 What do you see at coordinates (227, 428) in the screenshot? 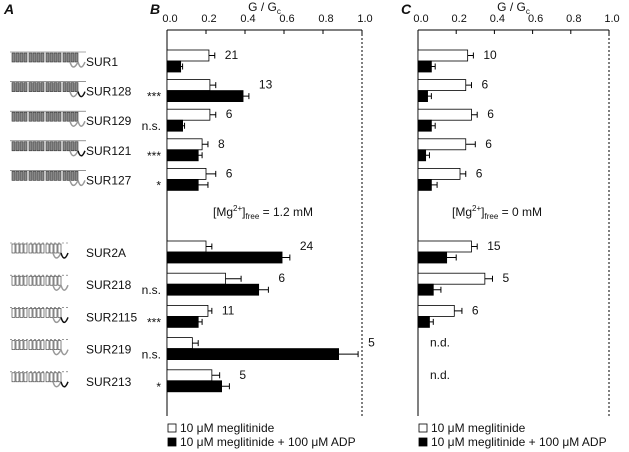
I see `legend-label: 10 μM meglitinide` at bounding box center [227, 428].